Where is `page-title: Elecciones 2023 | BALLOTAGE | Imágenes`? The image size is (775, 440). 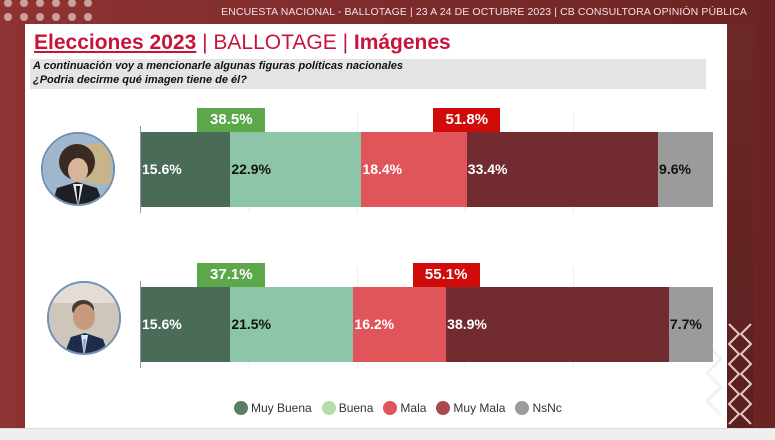
page-title: Elecciones 2023 | BALLOTAGE | Imágenes is located at coordinates (242, 43).